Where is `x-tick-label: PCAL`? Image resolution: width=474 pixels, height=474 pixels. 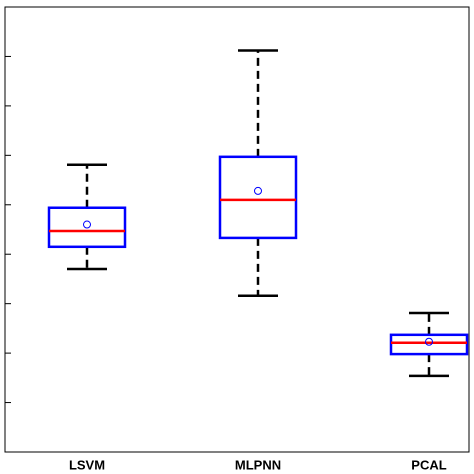
x-tick-label: PCAL is located at coordinates (428, 464).